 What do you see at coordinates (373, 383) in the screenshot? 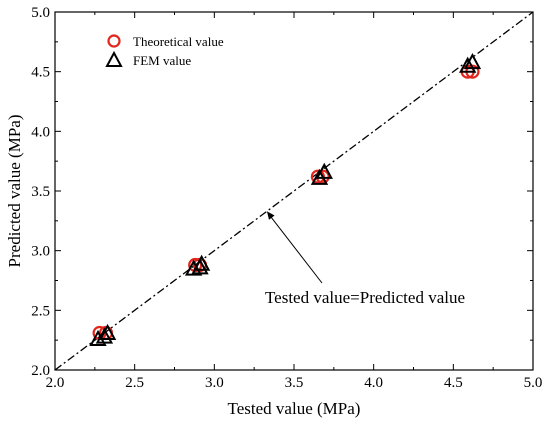
I see `x-tick-label: 4.0` at bounding box center [373, 383].